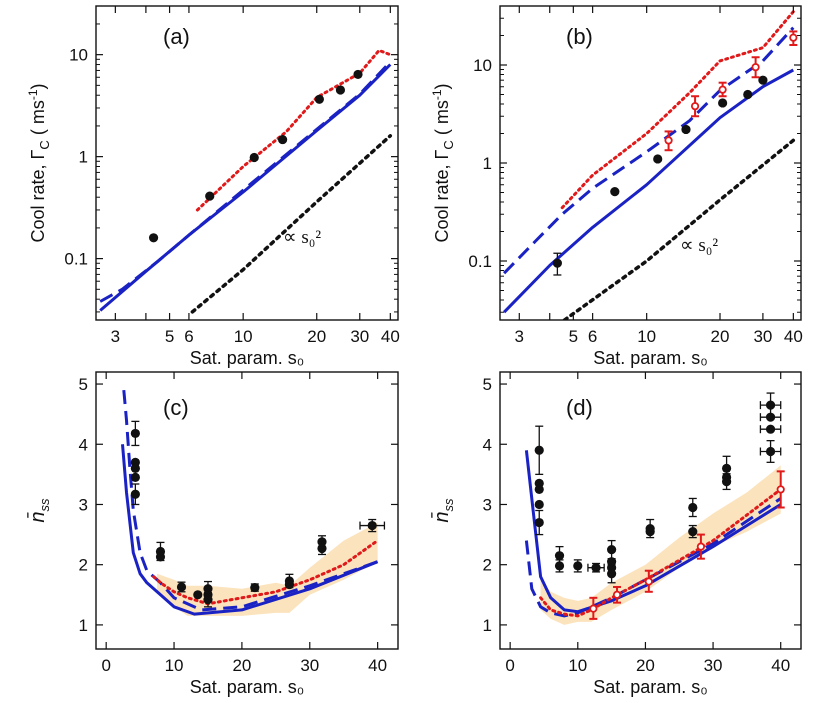 The width and height of the screenshot is (830, 703). I want to click on panel-label: (d), so click(579, 407).